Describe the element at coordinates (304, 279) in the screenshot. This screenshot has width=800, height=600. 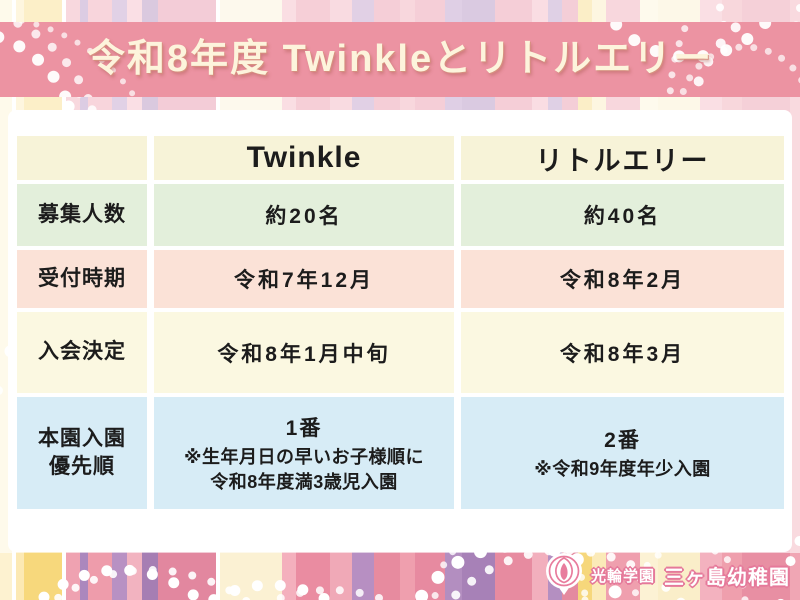
I see `cell-period-twinkle: 令和7年12月` at that location.